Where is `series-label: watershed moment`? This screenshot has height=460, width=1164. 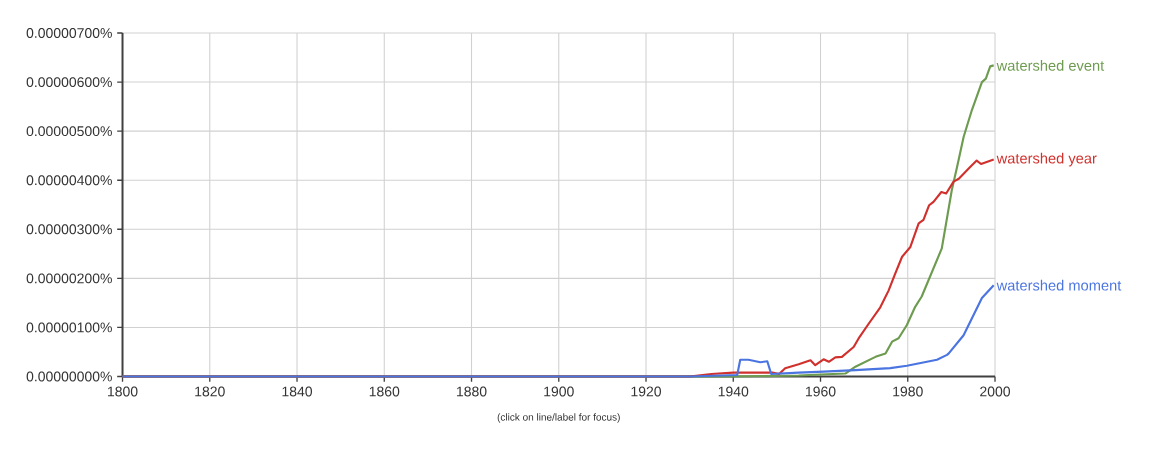
series-label: watershed moment is located at coordinates (1059, 285).